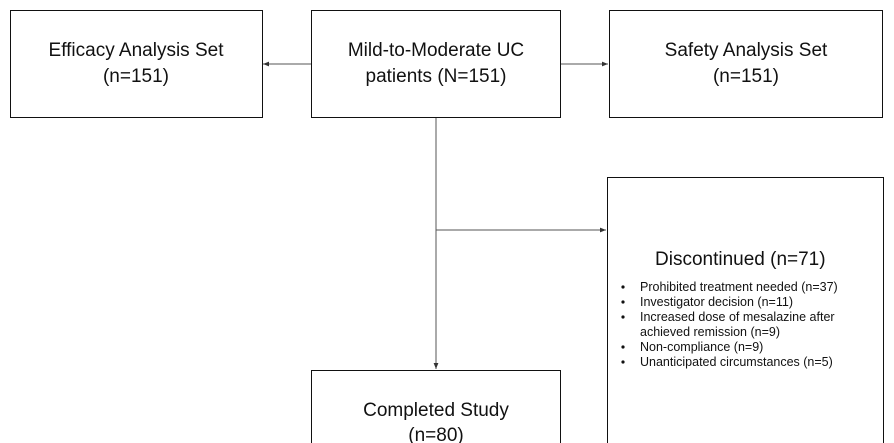 The height and width of the screenshot is (443, 894). What do you see at coordinates (739, 287) in the screenshot?
I see `reason: Prohibited treatment needed (n=37)` at bounding box center [739, 287].